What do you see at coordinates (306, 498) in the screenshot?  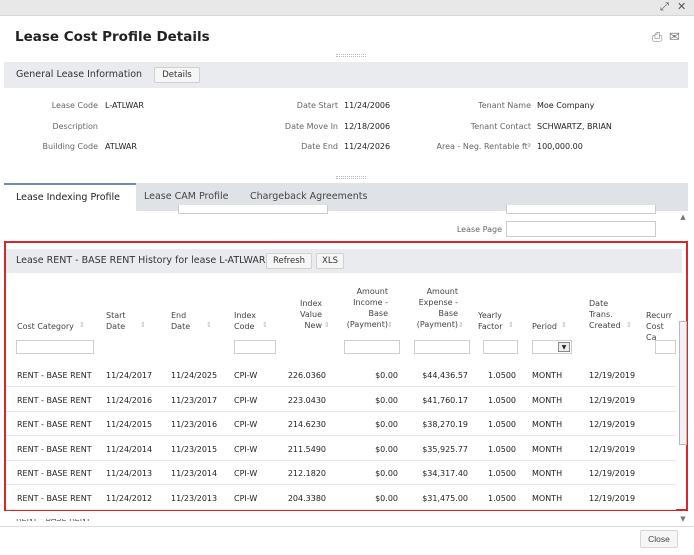 I see `cell-index-value: 204.3380` at bounding box center [306, 498].